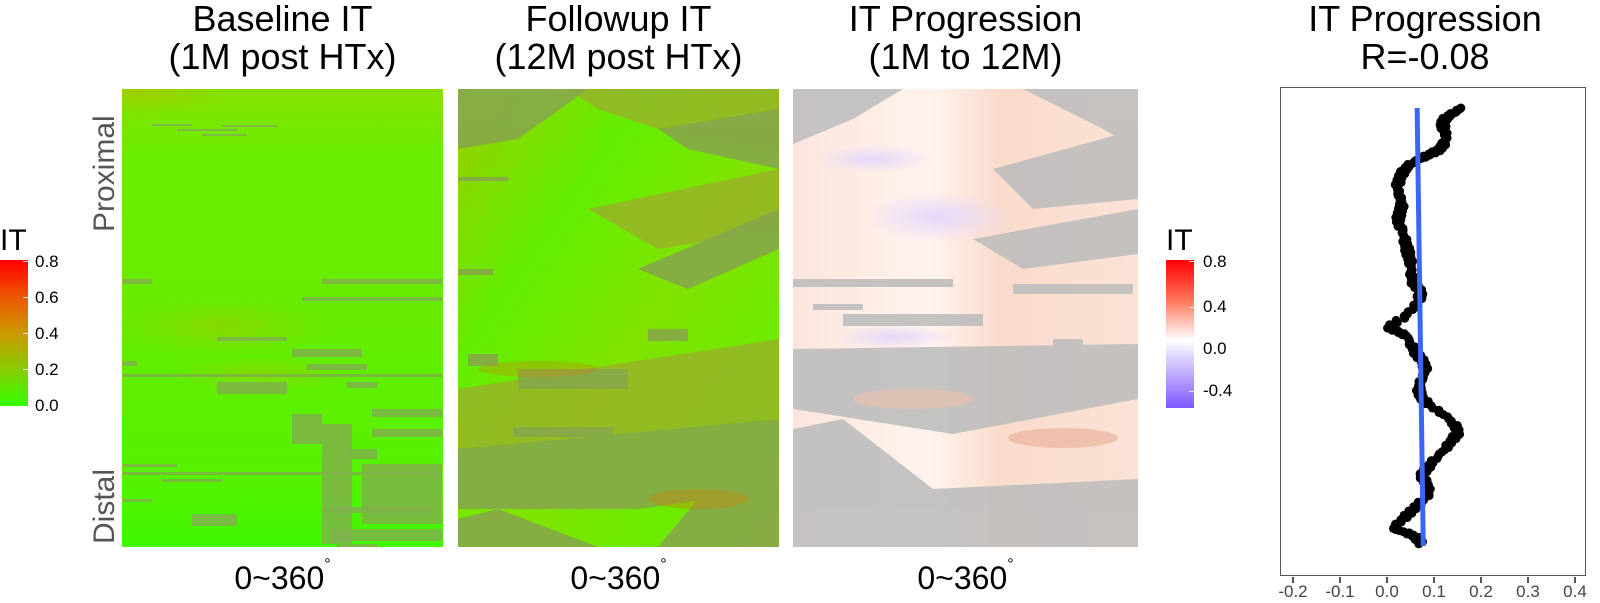 The width and height of the screenshot is (1600, 603). I want to click on followup-title-line2: (12M post HTx), so click(618, 56).